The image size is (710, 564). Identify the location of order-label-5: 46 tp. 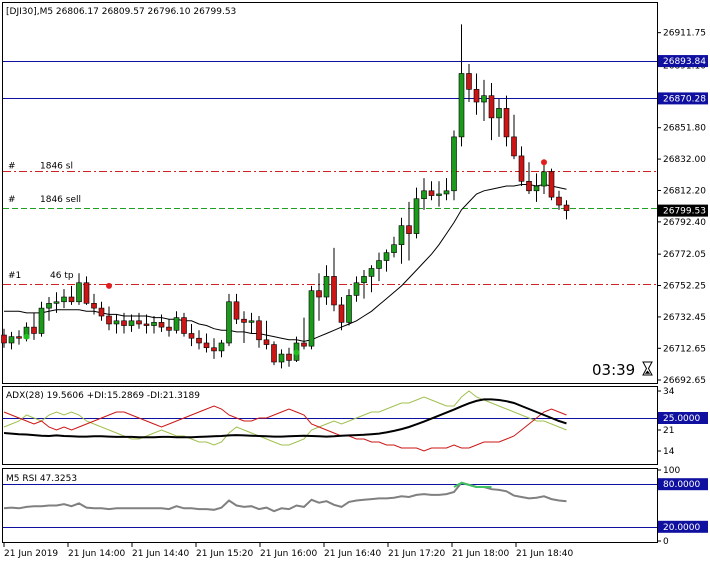
(62, 276).